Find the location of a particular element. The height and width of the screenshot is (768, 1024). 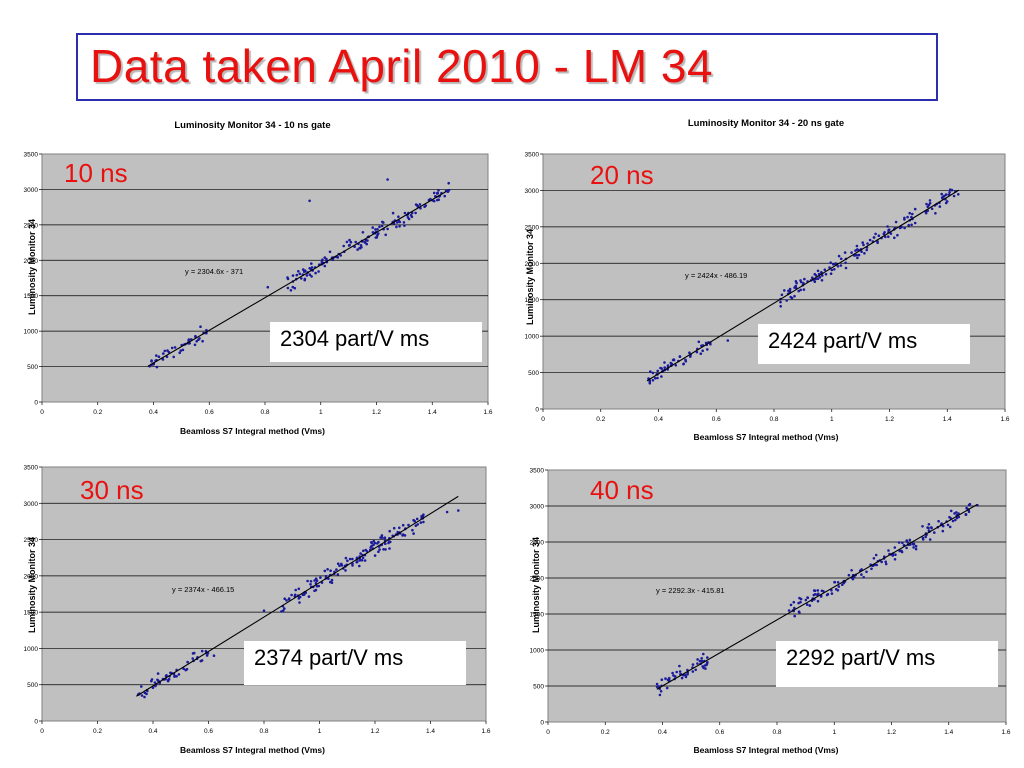

rate-label-box: 2292 part/V ms is located at coordinates (887, 664).